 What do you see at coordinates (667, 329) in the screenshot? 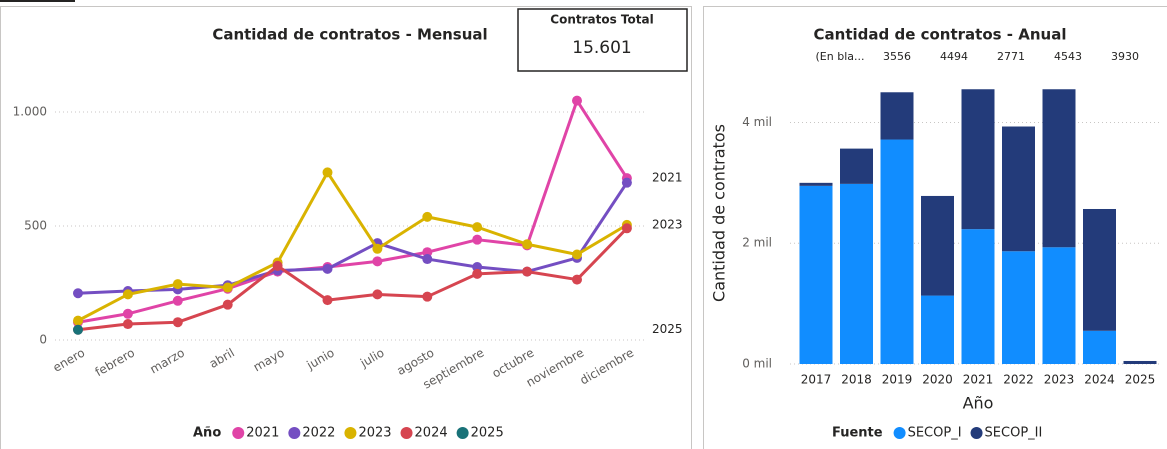
I see `end-label: 2025` at bounding box center [667, 329].